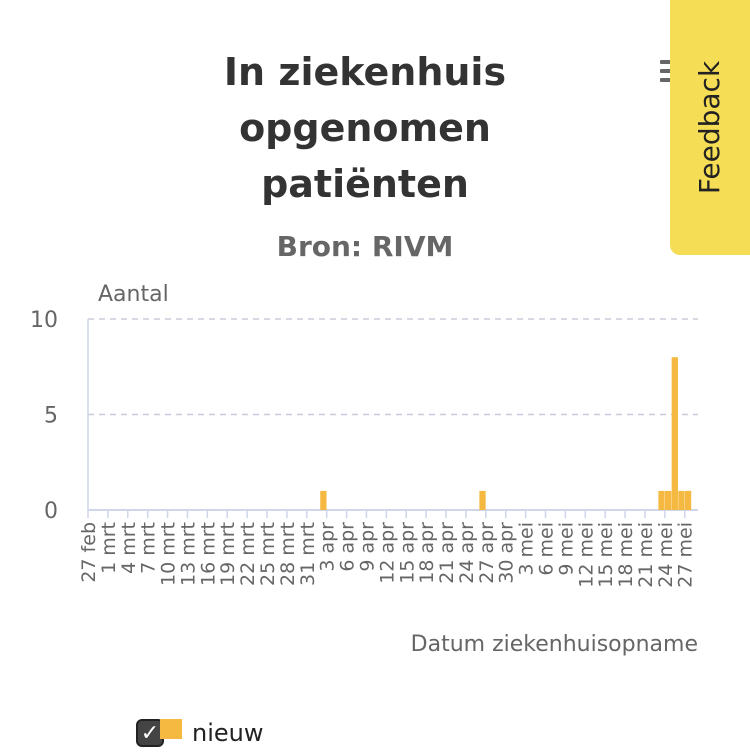 This screenshot has width=750, height=754. I want to click on x-tick-label: 7 mrt, so click(149, 548).